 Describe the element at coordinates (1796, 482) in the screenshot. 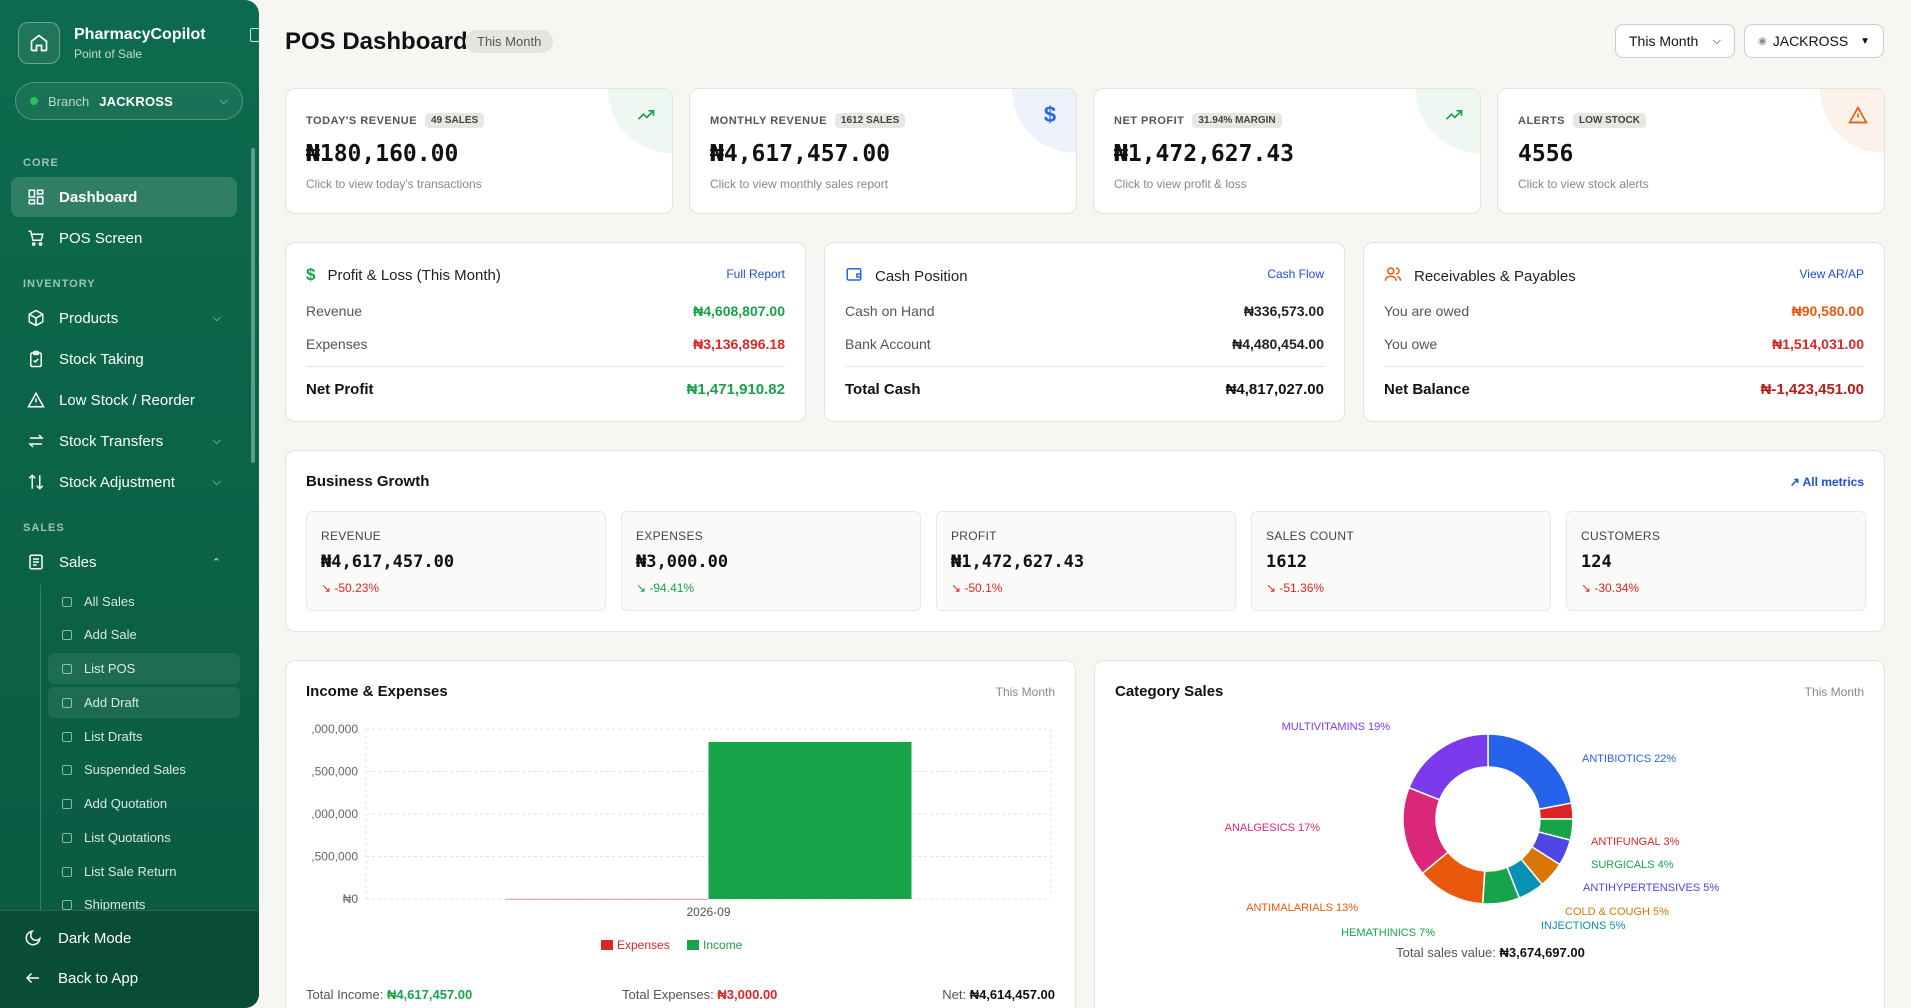

I see `external-link-icon: ↗` at that location.